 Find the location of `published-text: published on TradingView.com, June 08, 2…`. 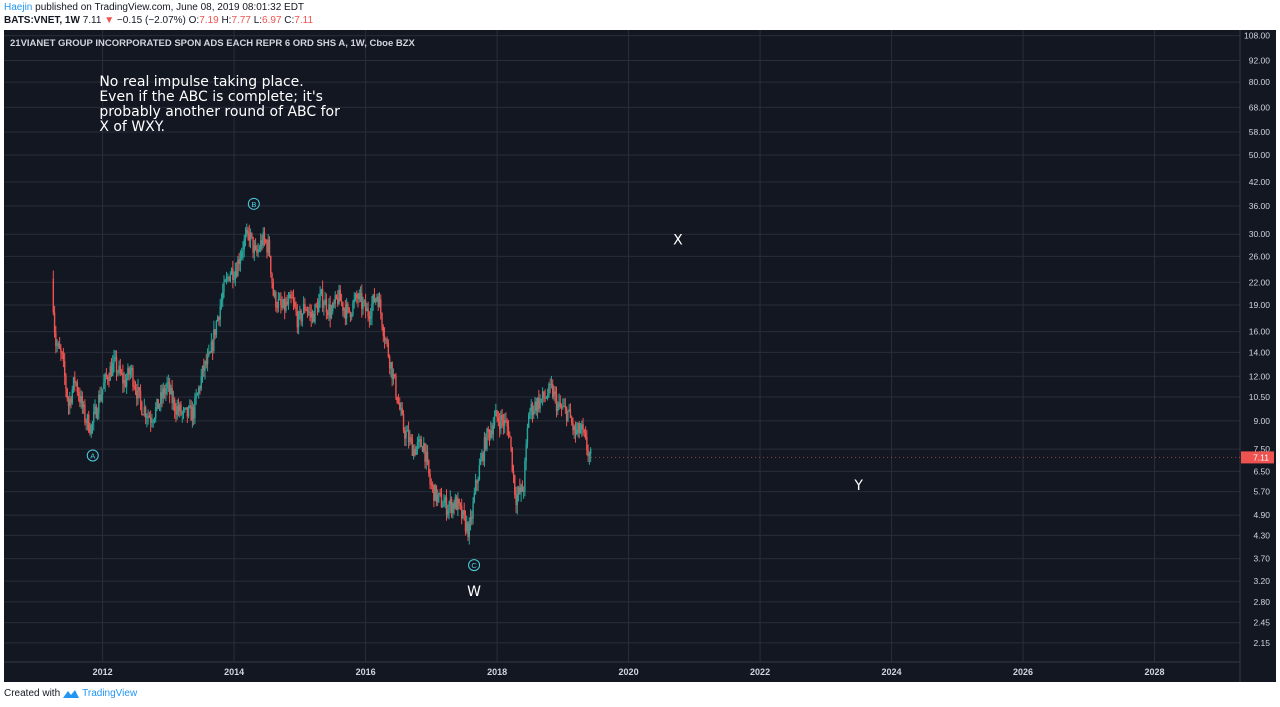

published-text: published on TradingView.com, June 08, 2… is located at coordinates (170, 7).